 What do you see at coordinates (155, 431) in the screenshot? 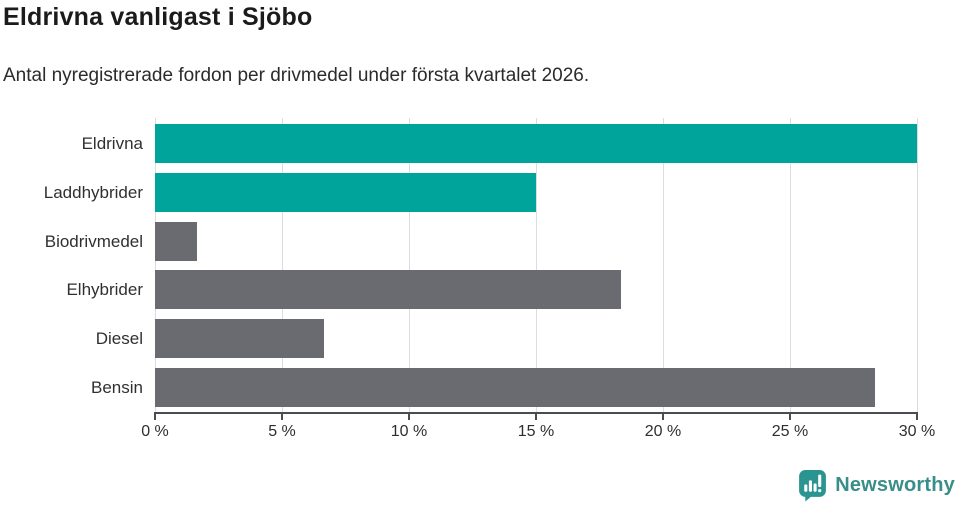
I see `x-axis-tick-label: 0 %` at bounding box center [155, 431].